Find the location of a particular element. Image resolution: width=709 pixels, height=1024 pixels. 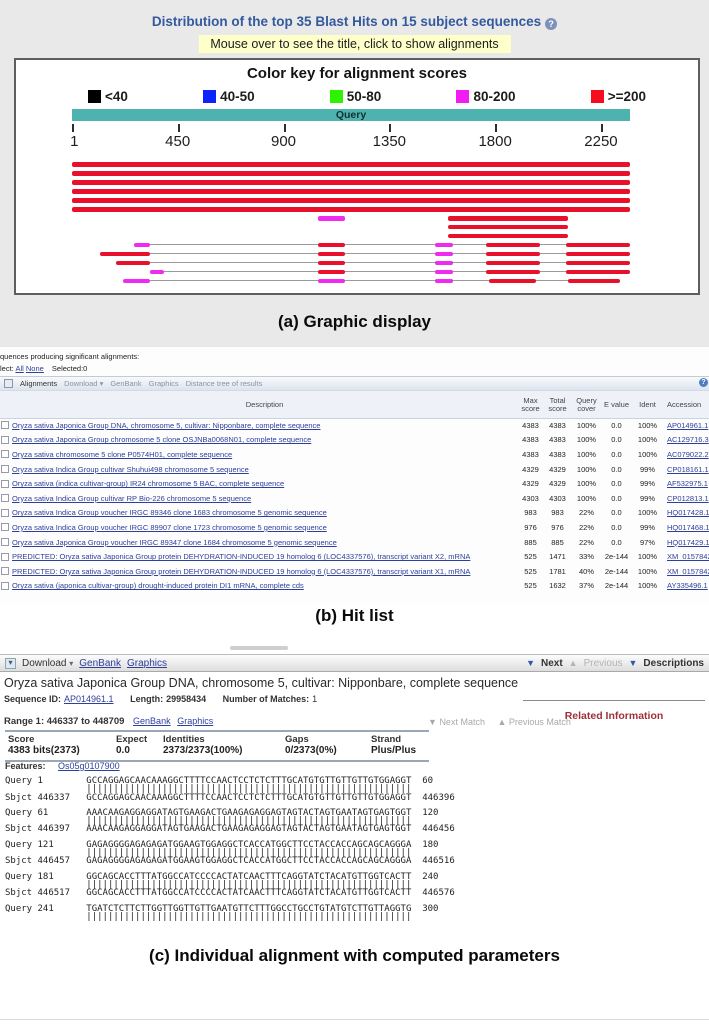

hit-accession-link: HQ017429.1 is located at coordinates (688, 542).